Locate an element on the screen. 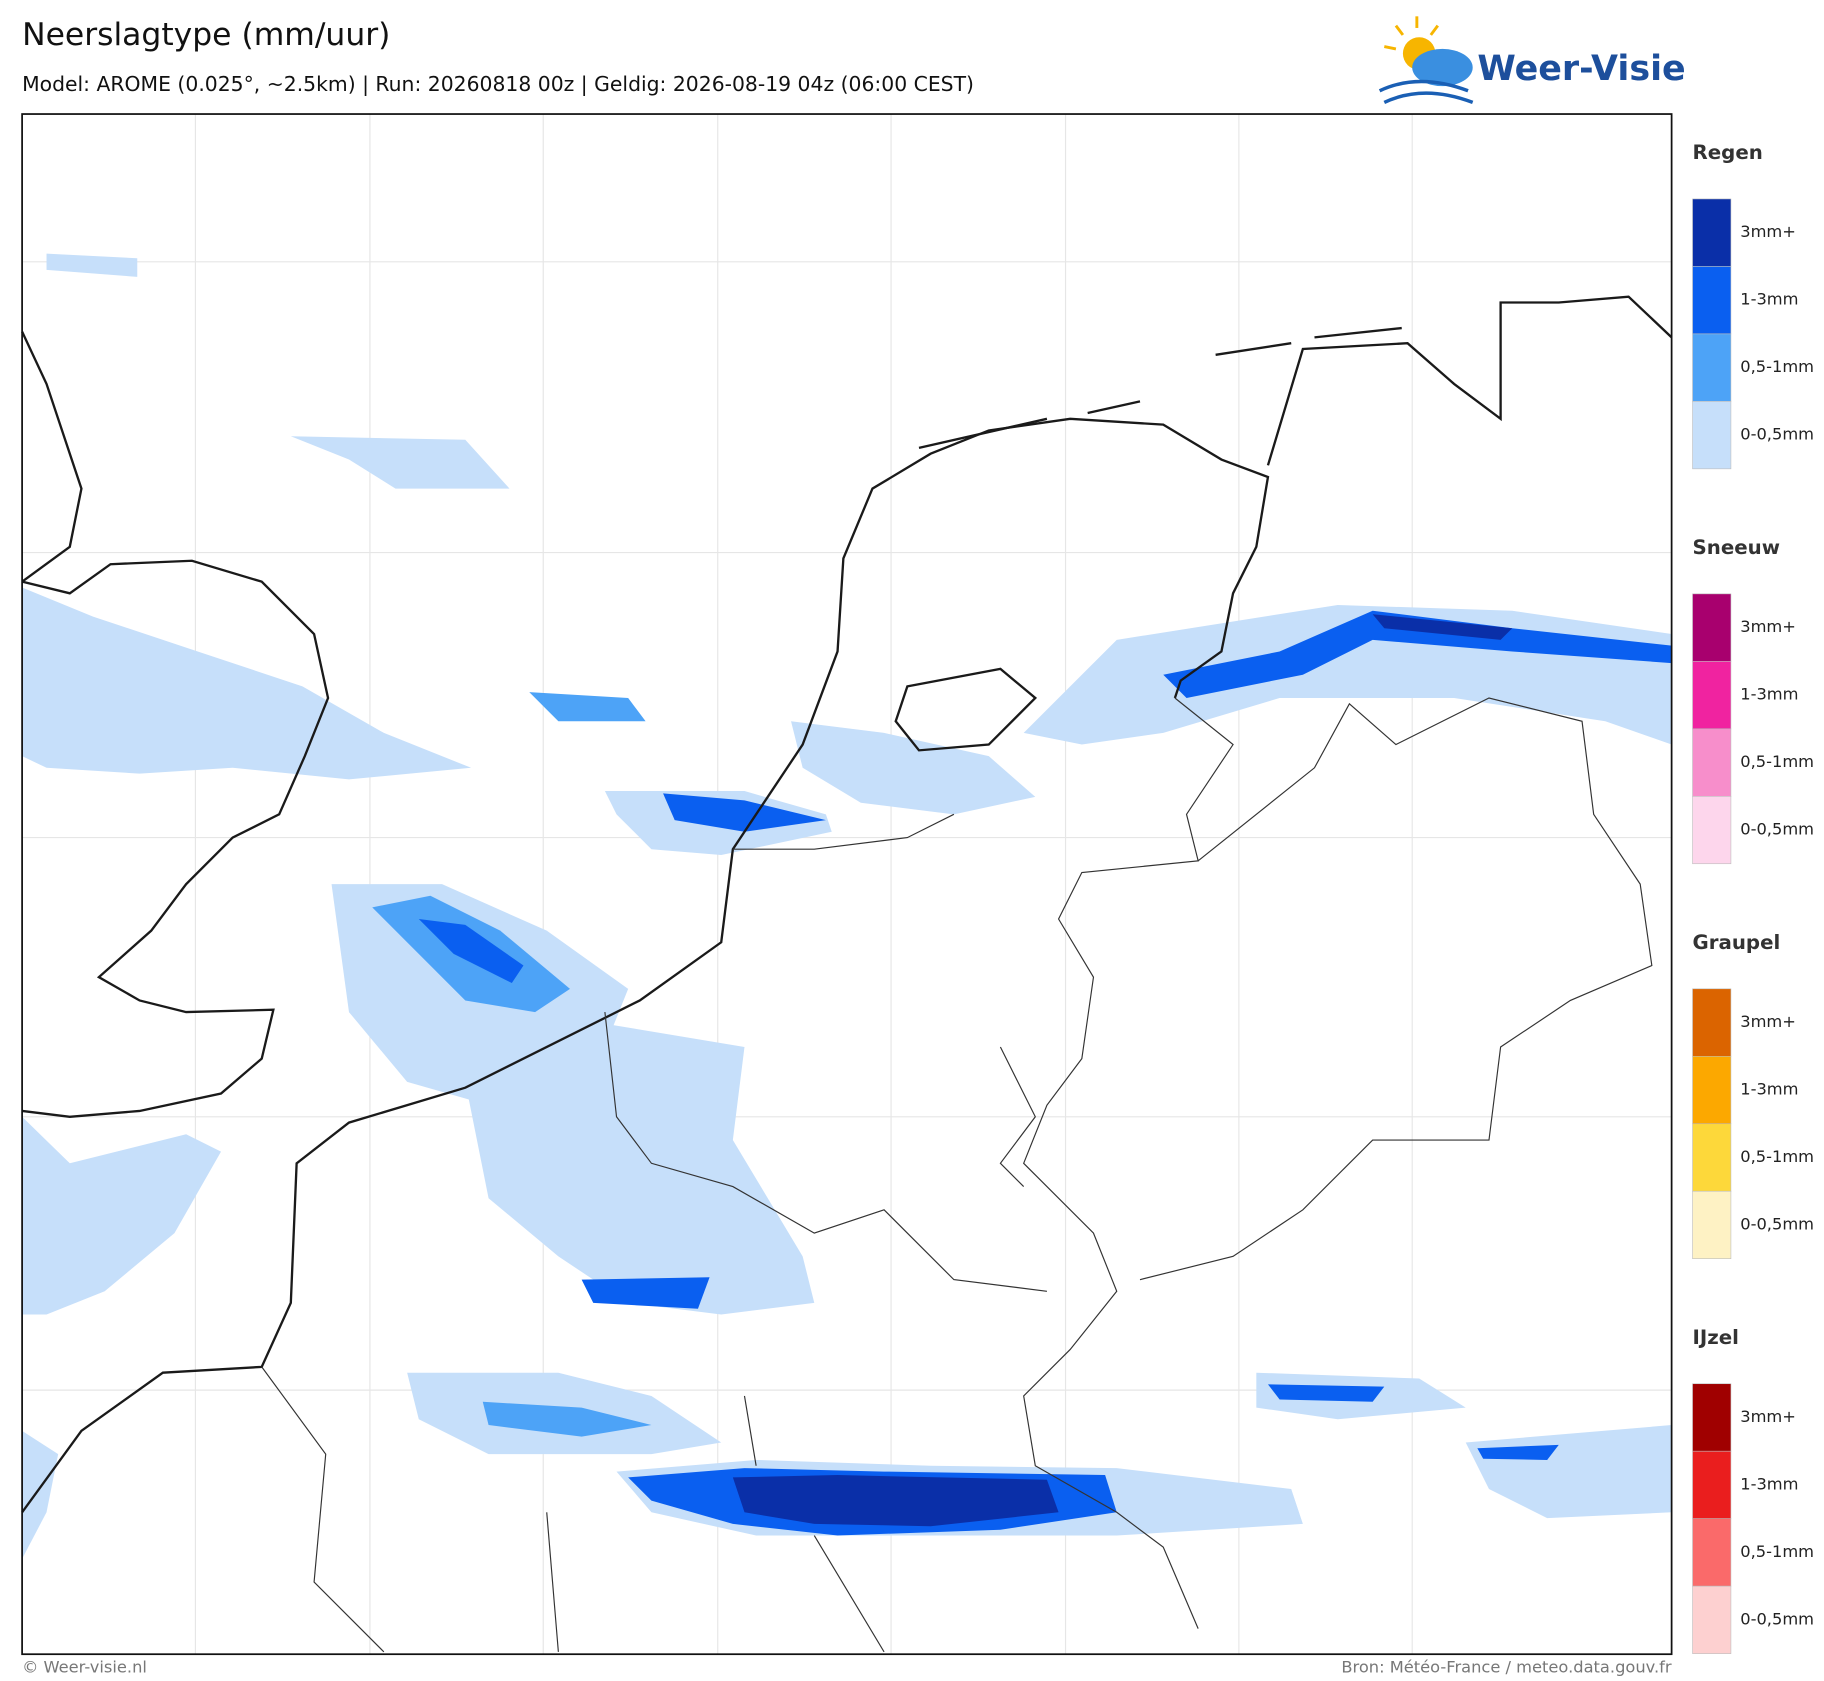  legend-group: Sneeuw 3mm+ 1-3mm 0,5-1mm 0-0,5mm is located at coordinates (1753, 700).